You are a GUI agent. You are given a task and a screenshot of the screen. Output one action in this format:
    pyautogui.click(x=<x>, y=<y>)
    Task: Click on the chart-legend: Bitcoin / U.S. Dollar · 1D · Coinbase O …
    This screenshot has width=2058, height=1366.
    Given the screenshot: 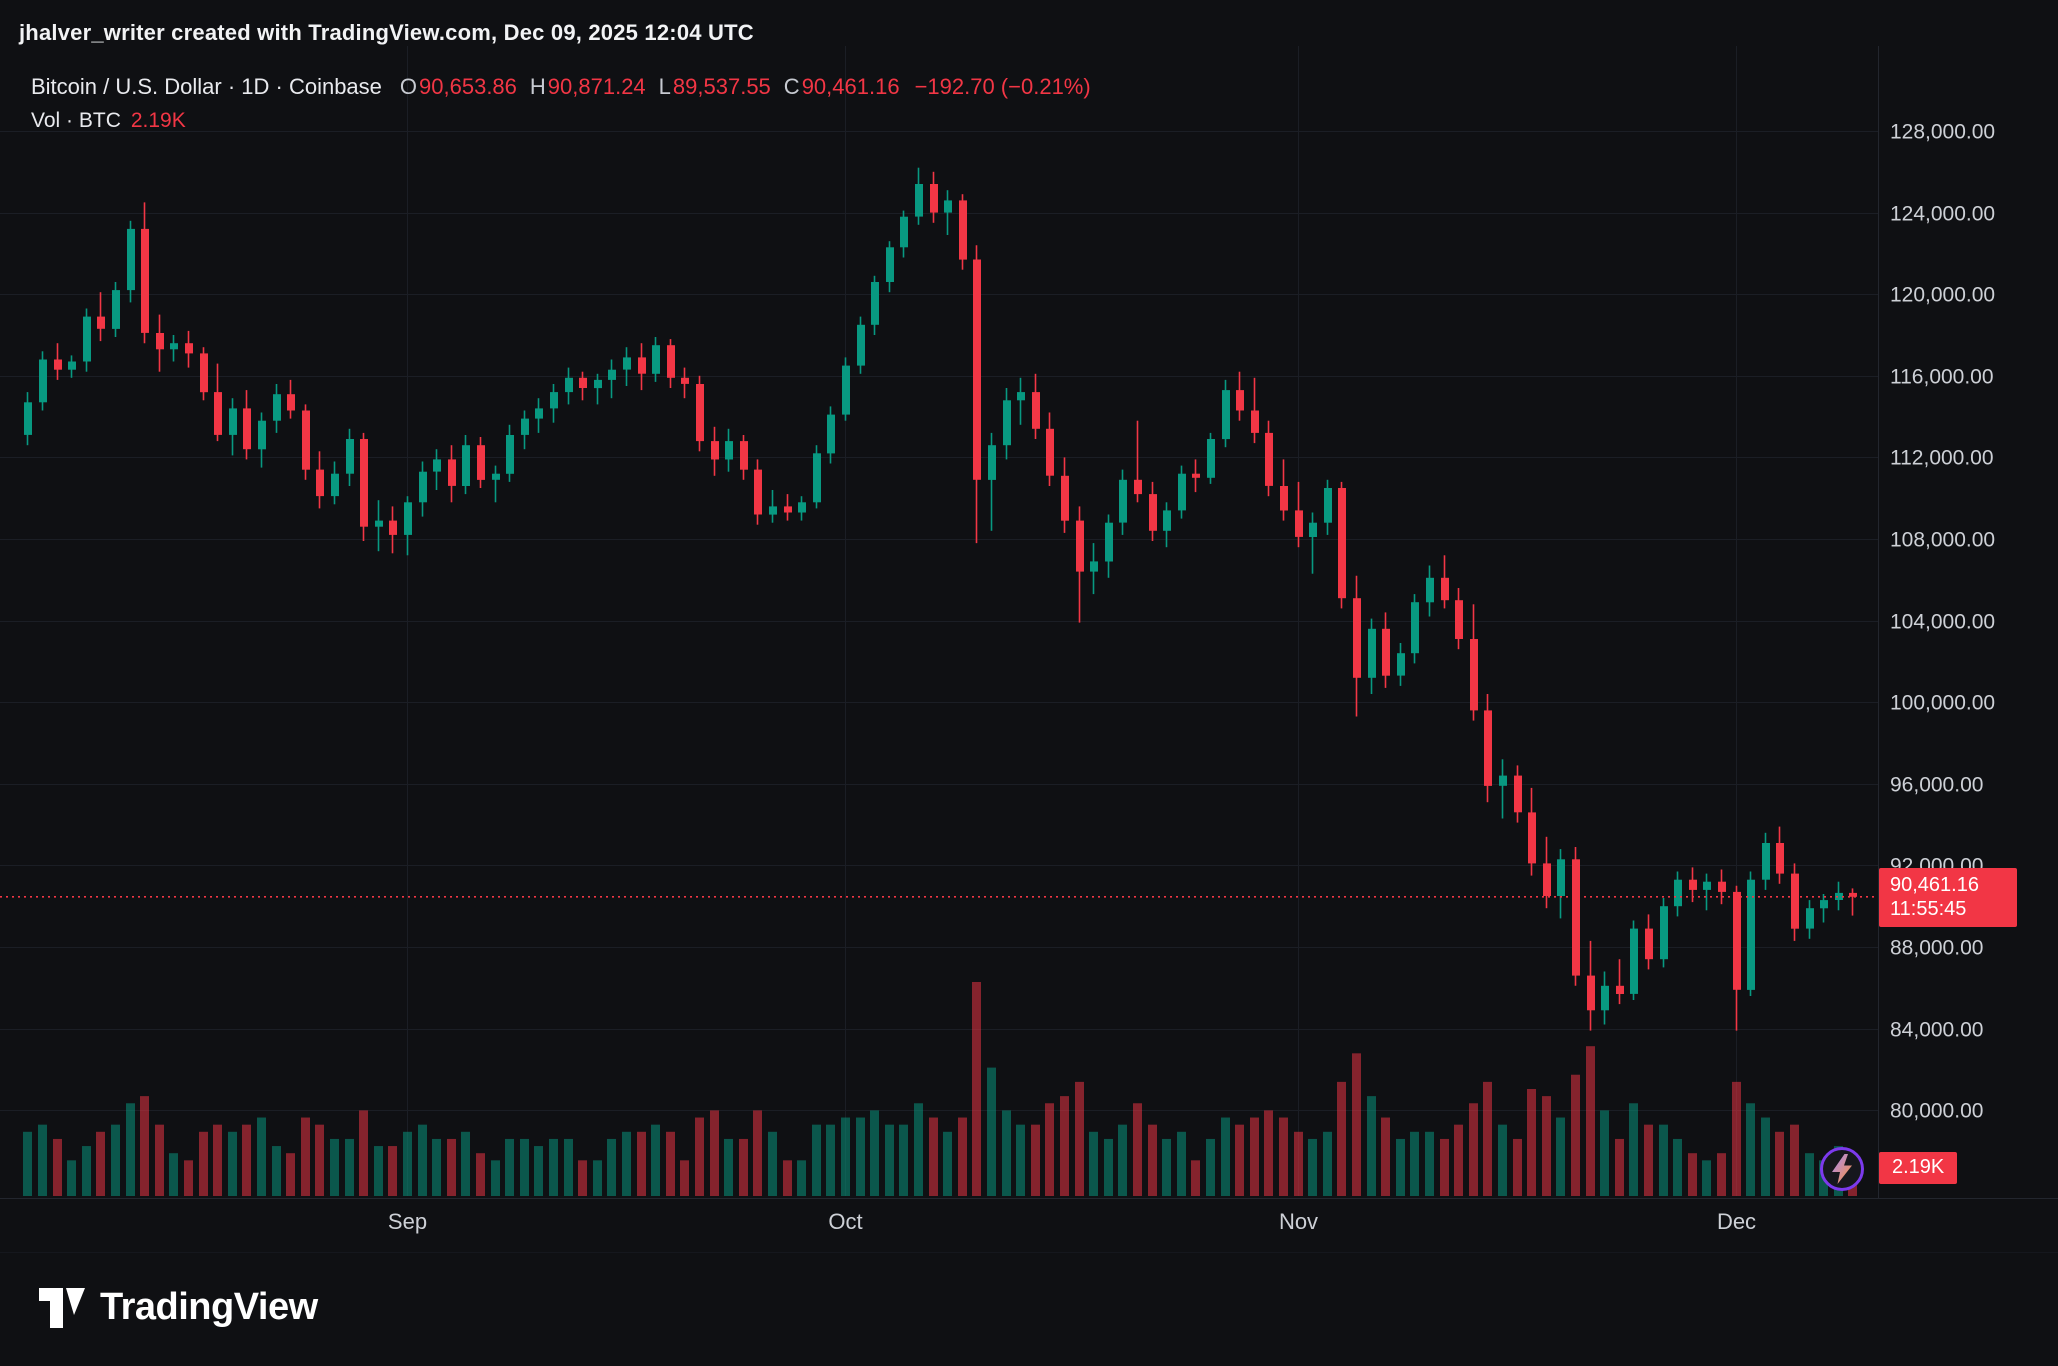 What is the action you would take?
    pyautogui.click(x=561, y=103)
    